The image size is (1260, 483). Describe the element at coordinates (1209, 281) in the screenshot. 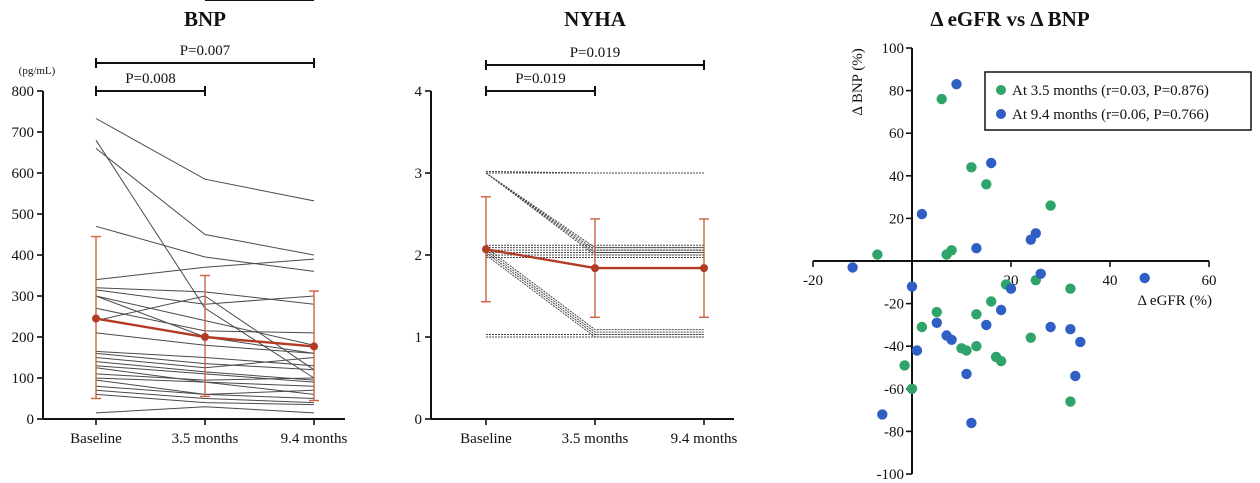

I see `x-tick-label: 60` at that location.